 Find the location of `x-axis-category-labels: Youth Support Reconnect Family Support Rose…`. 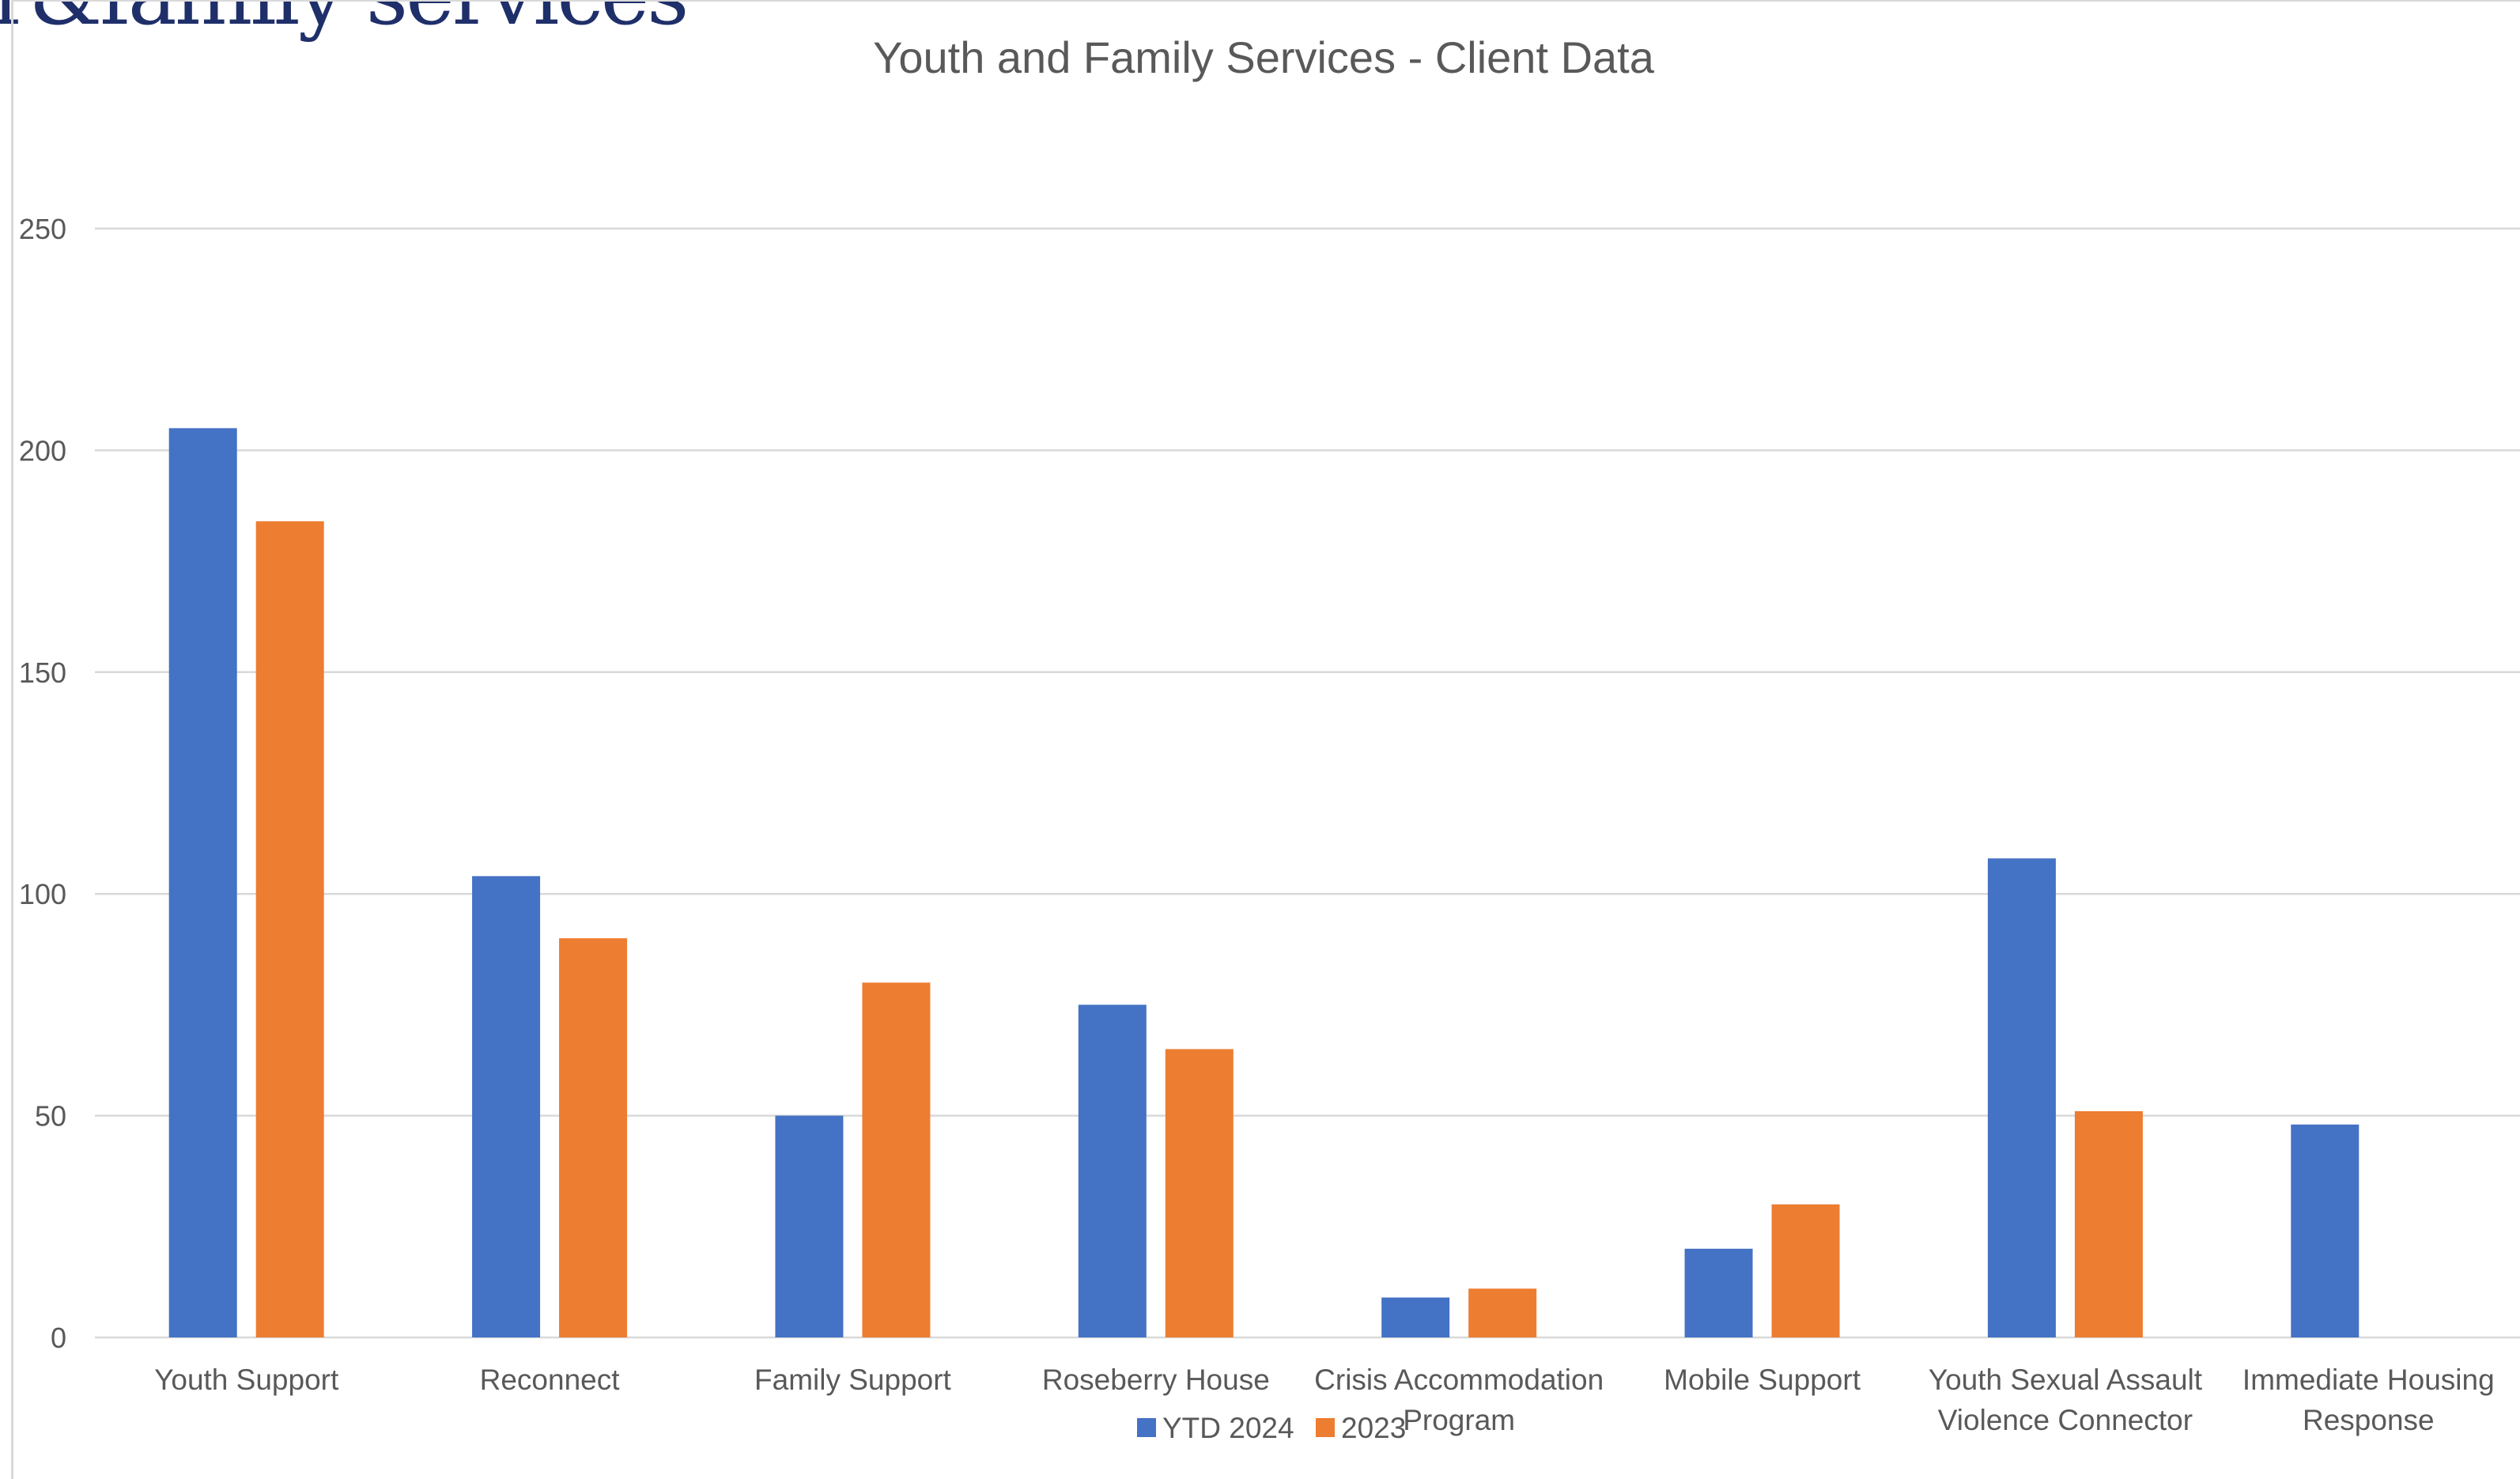

x-axis-category-labels: Youth Support Reconnect Family Support Rose… is located at coordinates (1324, 1400).